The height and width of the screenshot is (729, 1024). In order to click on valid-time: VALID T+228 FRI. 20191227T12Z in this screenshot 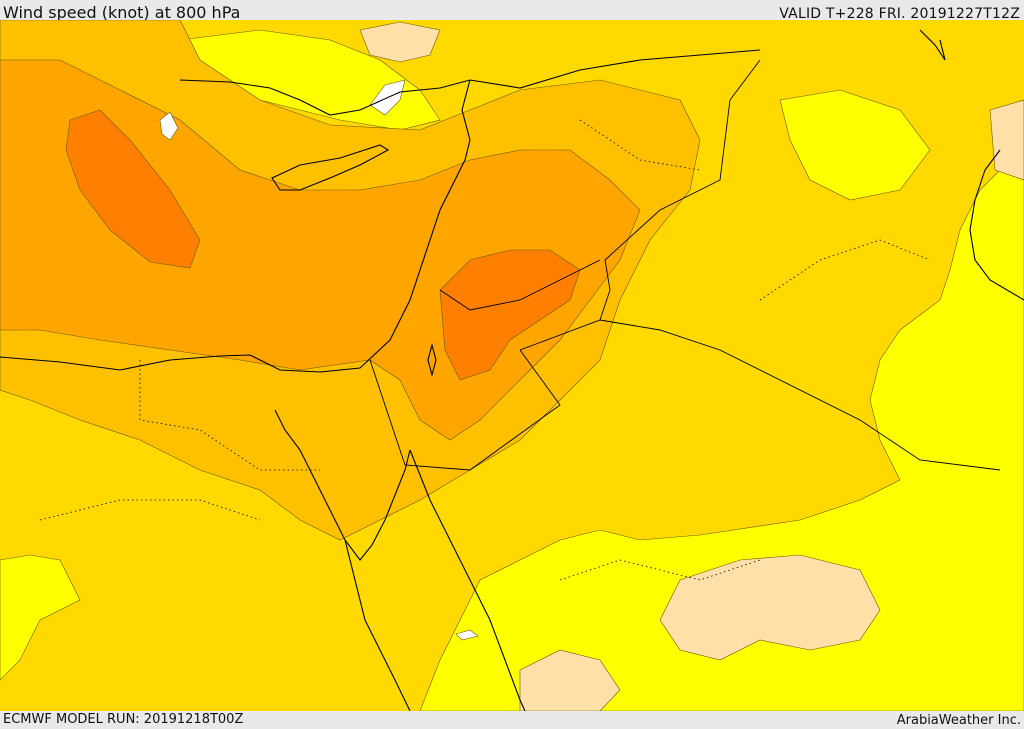, I will do `click(899, 14)`.